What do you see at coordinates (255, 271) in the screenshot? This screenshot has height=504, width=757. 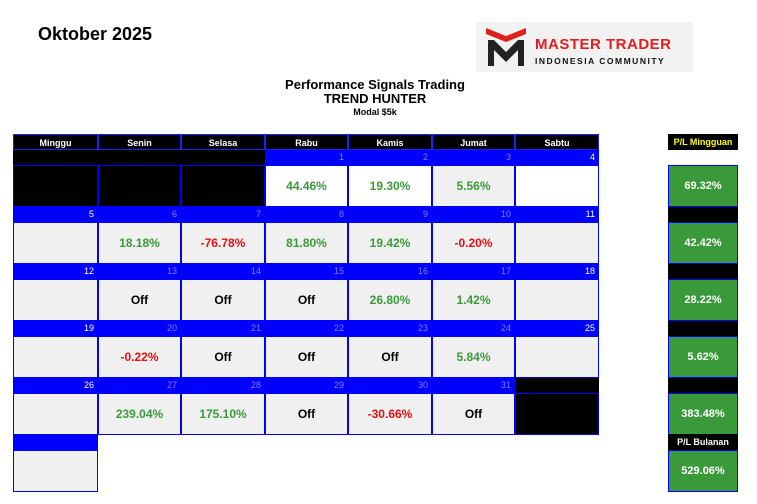 I see `date-number: 14` at bounding box center [255, 271].